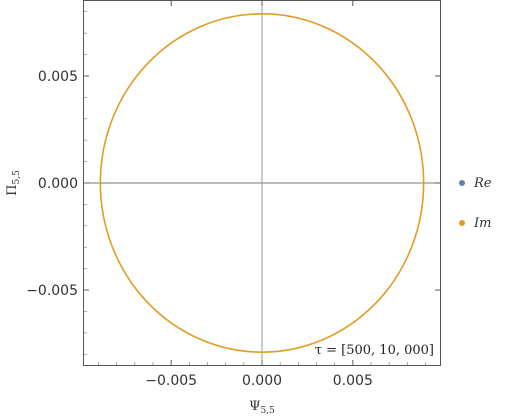 This screenshot has height=420, width=507. Describe the element at coordinates (353, 381) in the screenshot. I see `x-tick-label: 0.005` at that location.